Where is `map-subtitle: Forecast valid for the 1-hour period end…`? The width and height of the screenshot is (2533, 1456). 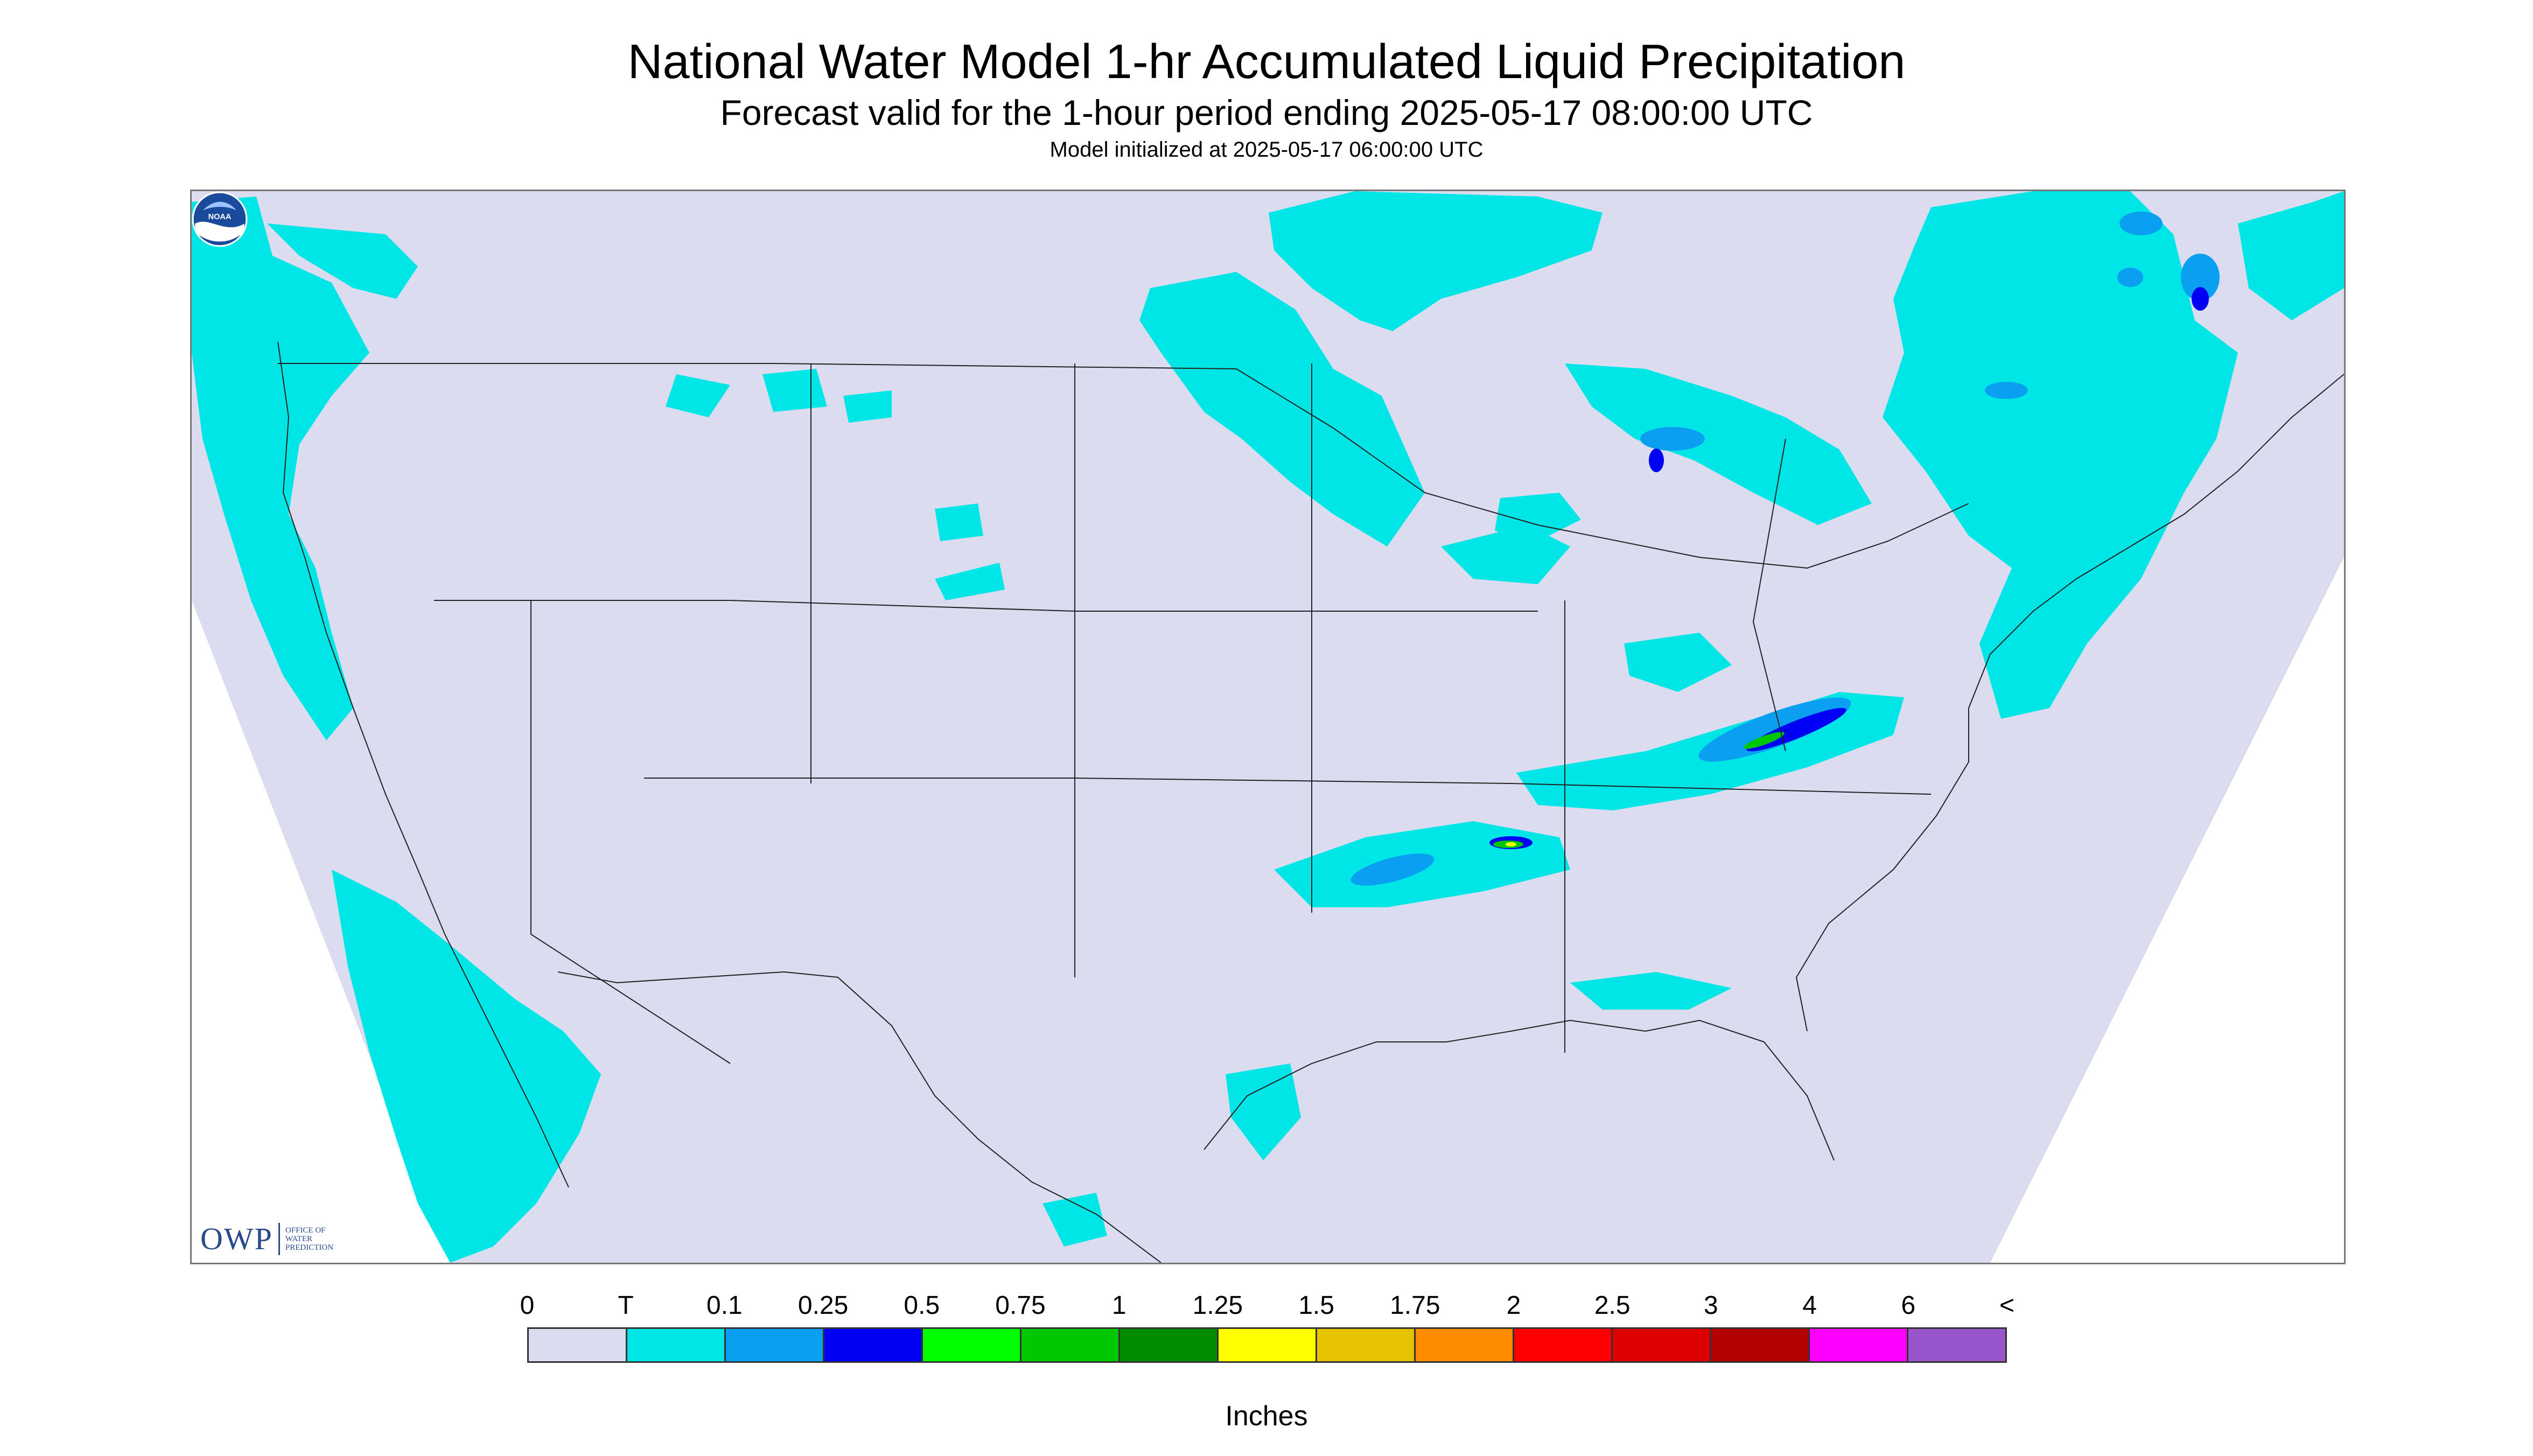 map-subtitle: Forecast valid for the 1-hour period end… is located at coordinates (1266, 112).